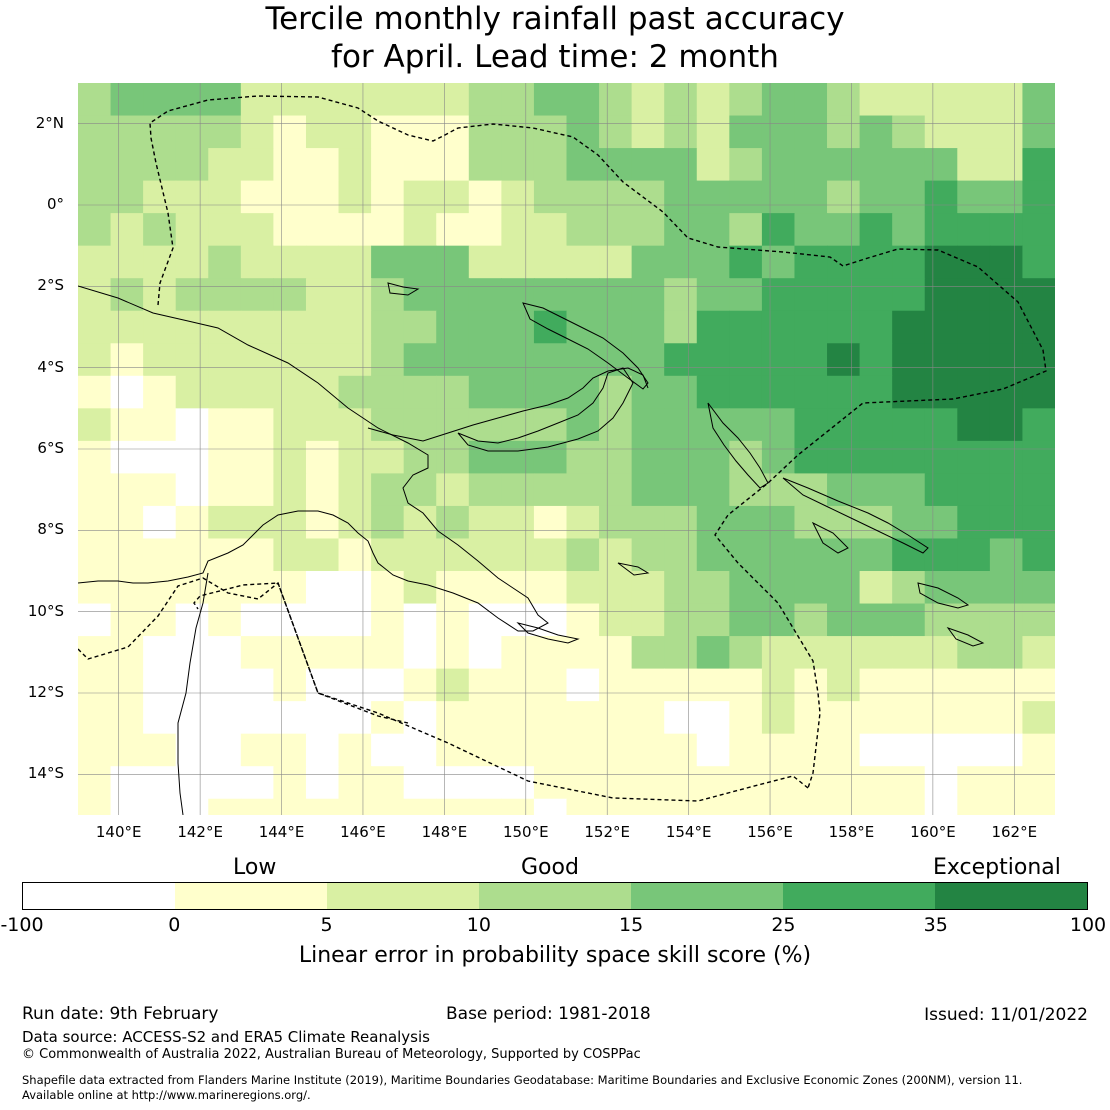  What do you see at coordinates (851, 832) in the screenshot?
I see `longitude-label: 158°E` at bounding box center [851, 832].